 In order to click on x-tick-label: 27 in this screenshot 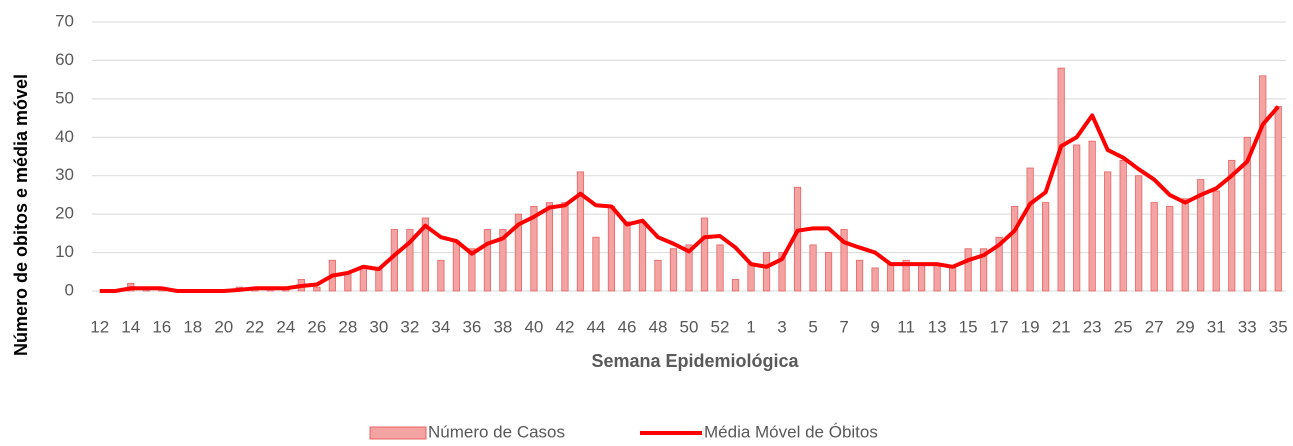, I will do `click(1154, 326)`.